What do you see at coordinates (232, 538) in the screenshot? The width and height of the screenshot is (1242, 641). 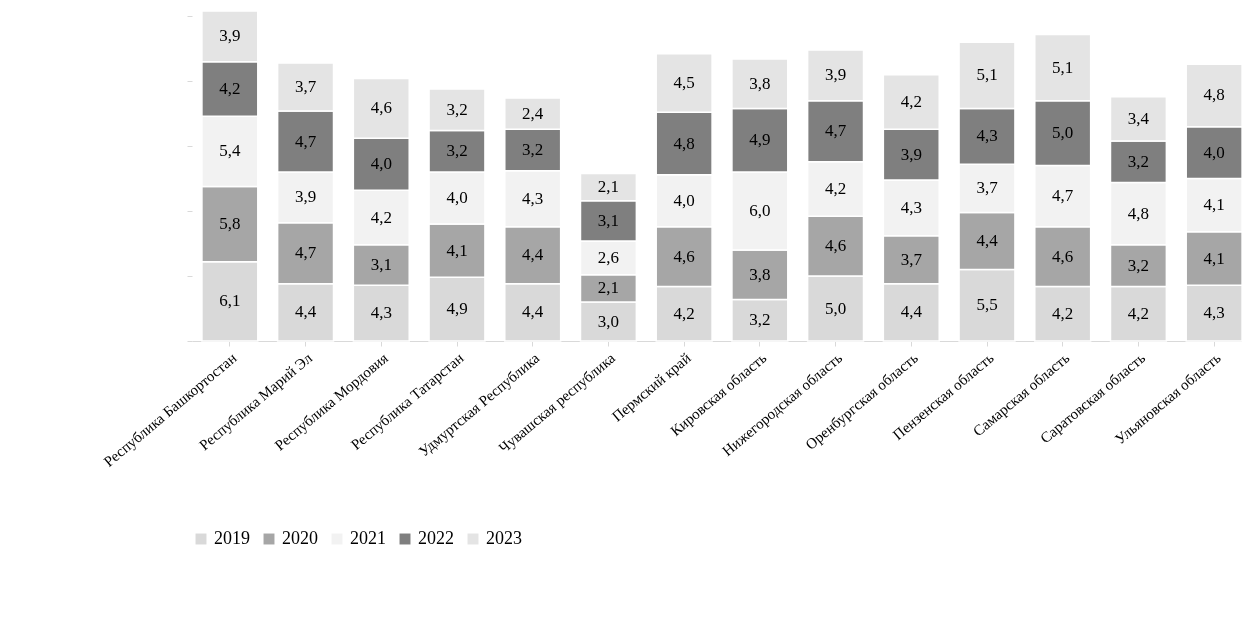 I see `legend-label: 2019` at bounding box center [232, 538].